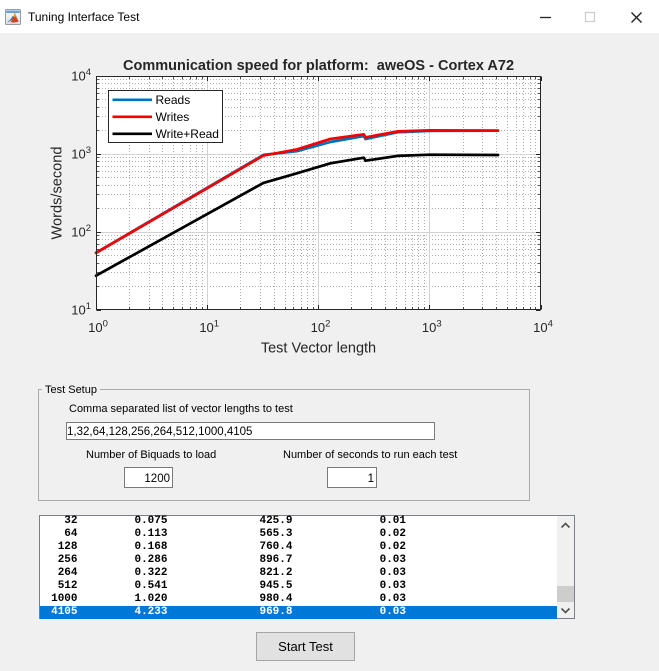 The height and width of the screenshot is (671, 659). Describe the element at coordinates (318, 349) in the screenshot. I see `svg-text: Test Vector length` at that location.